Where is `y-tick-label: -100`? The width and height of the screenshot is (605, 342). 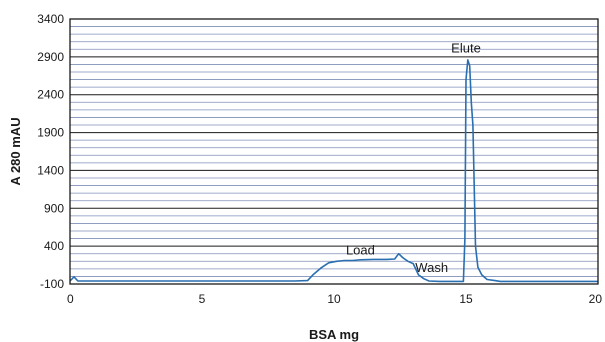
y-tick-label: -100 is located at coordinates (52, 284).